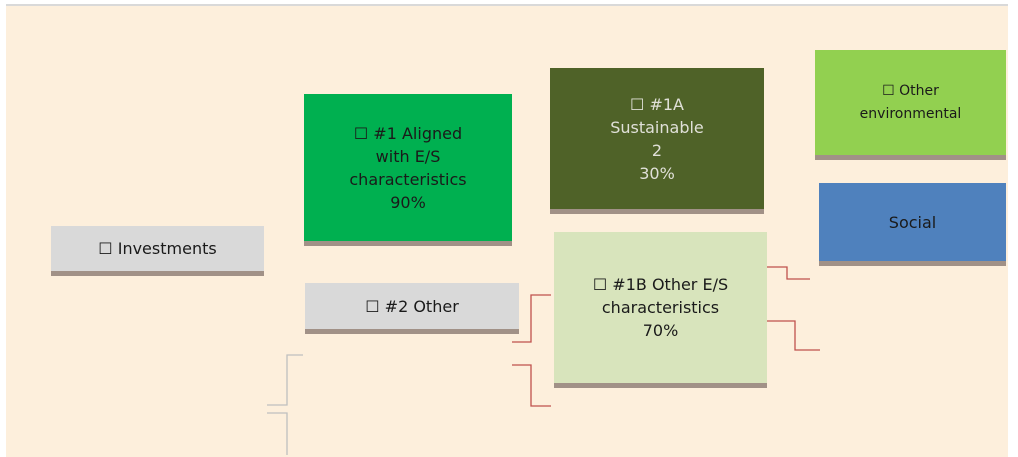  I want to click on node-box: Social, so click(912, 224).